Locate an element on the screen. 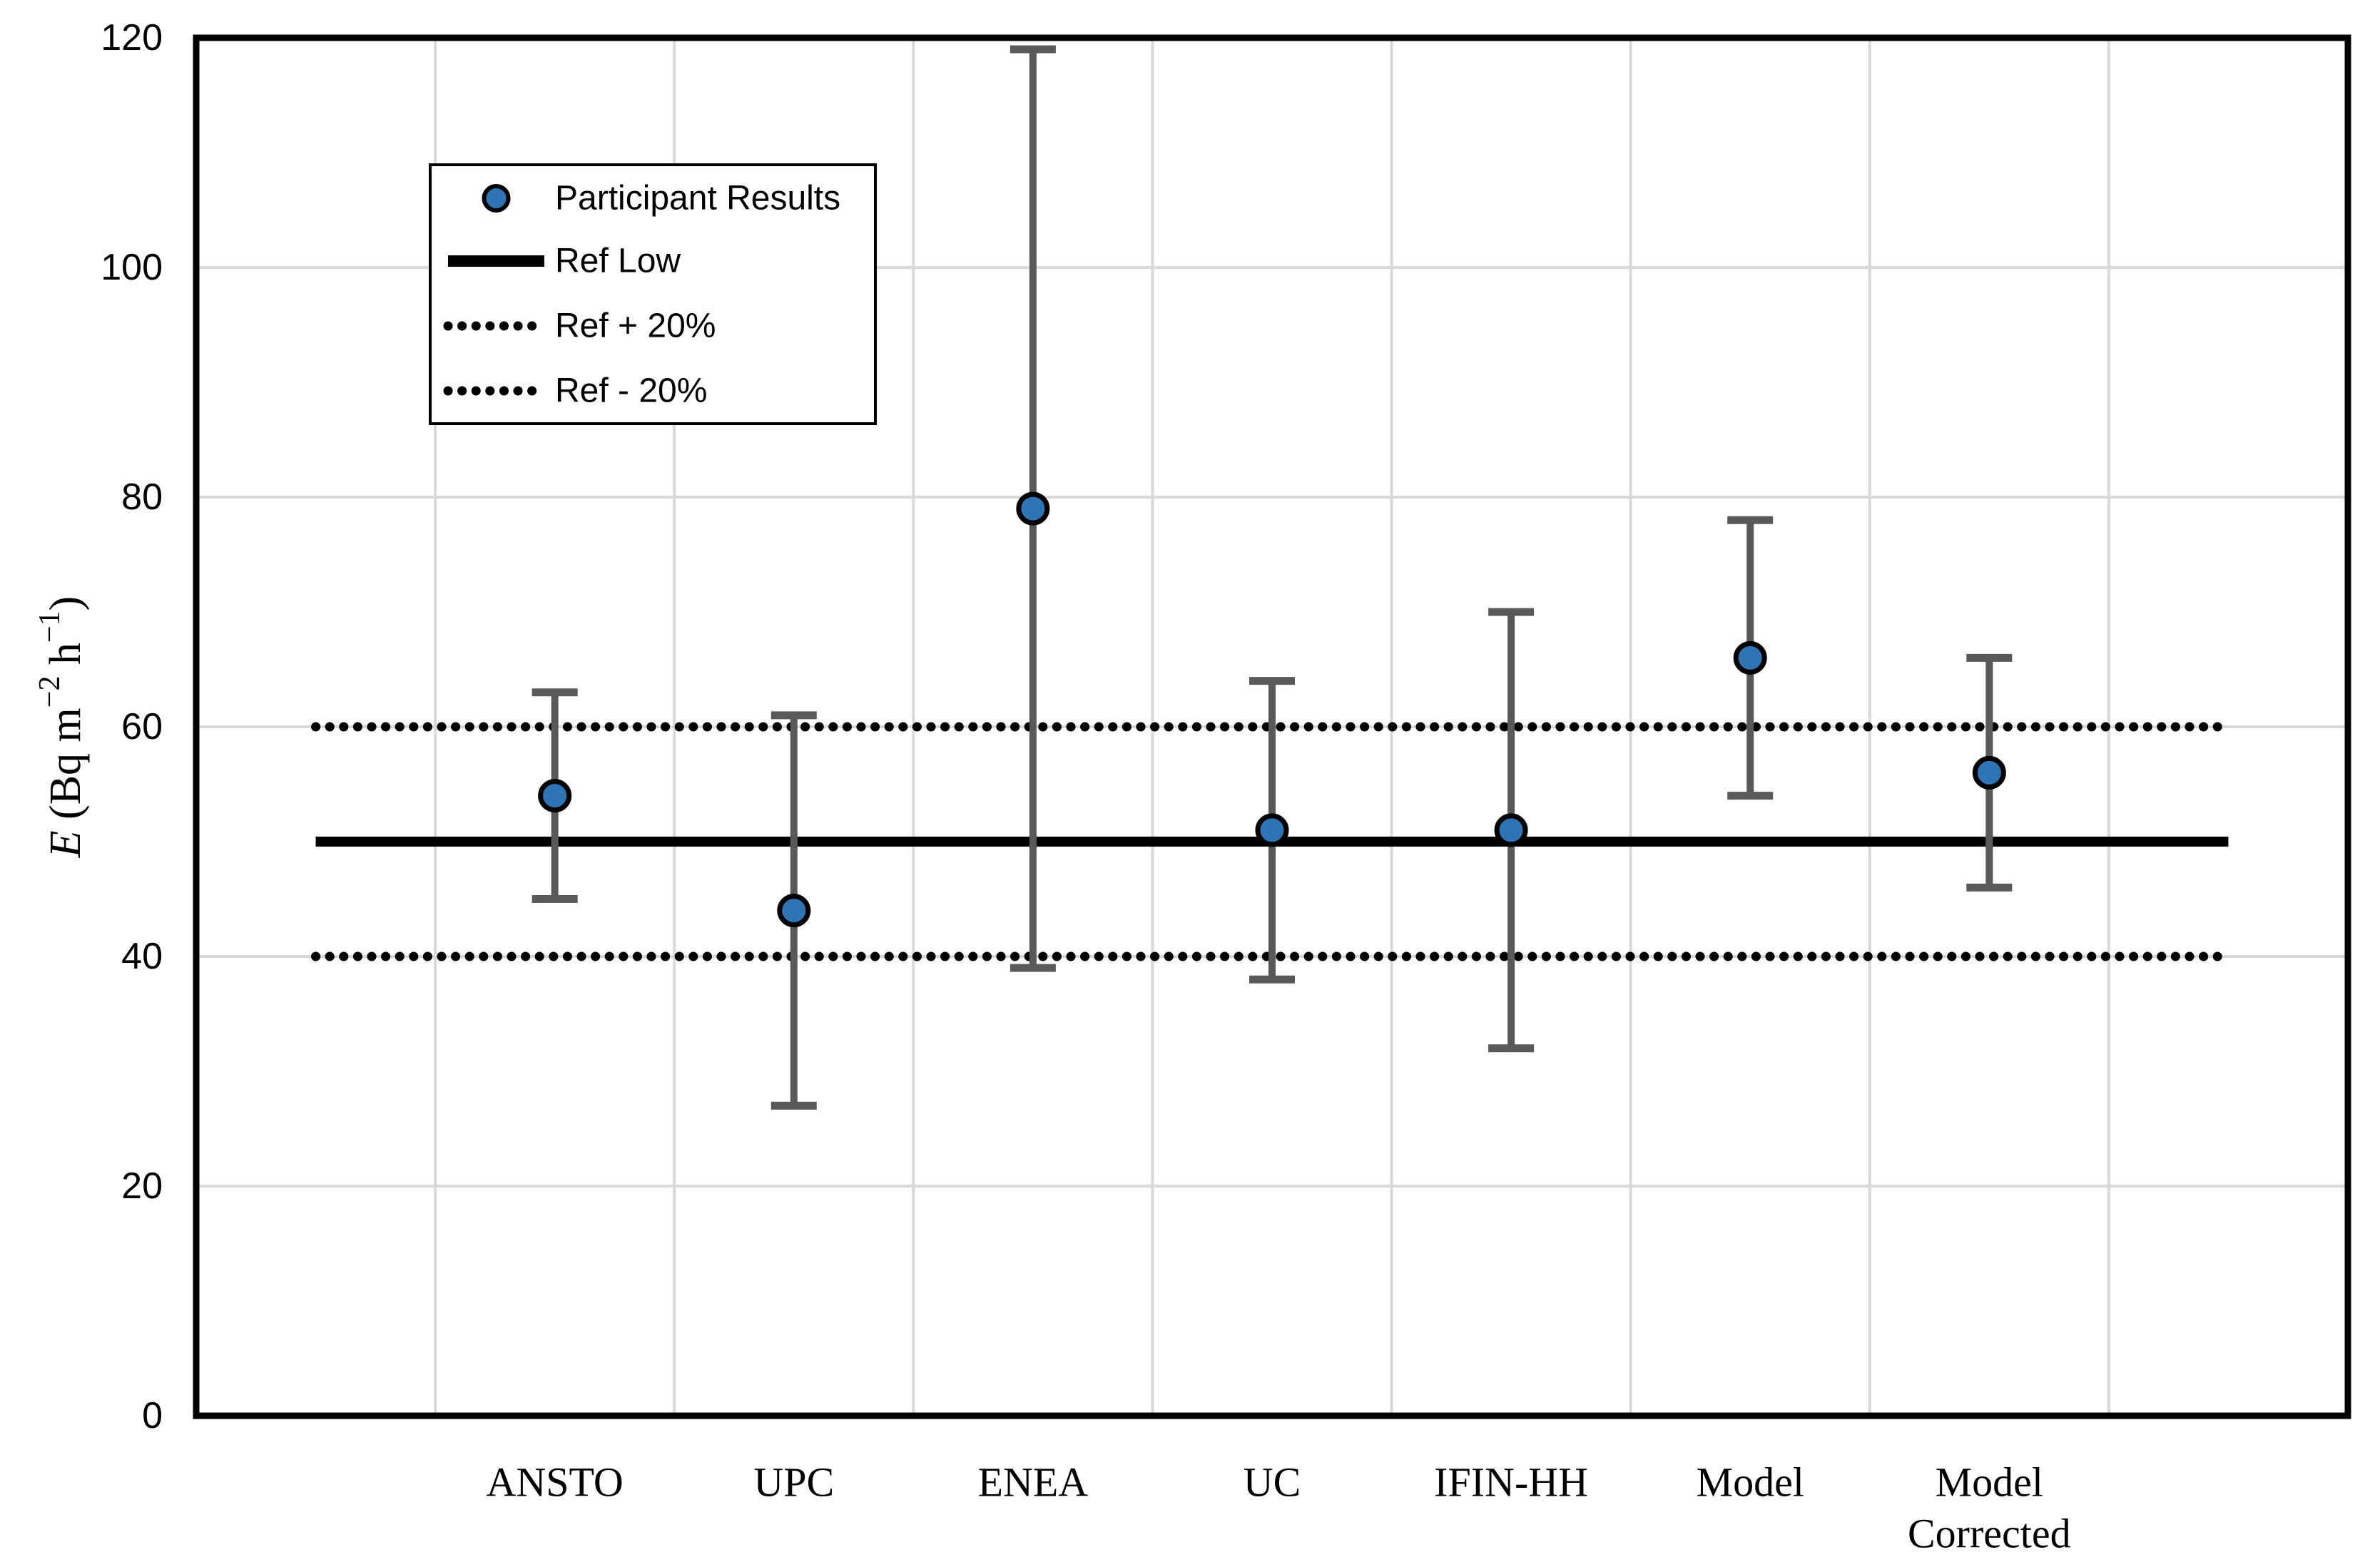  y-tick-label: 60 is located at coordinates (142, 726).